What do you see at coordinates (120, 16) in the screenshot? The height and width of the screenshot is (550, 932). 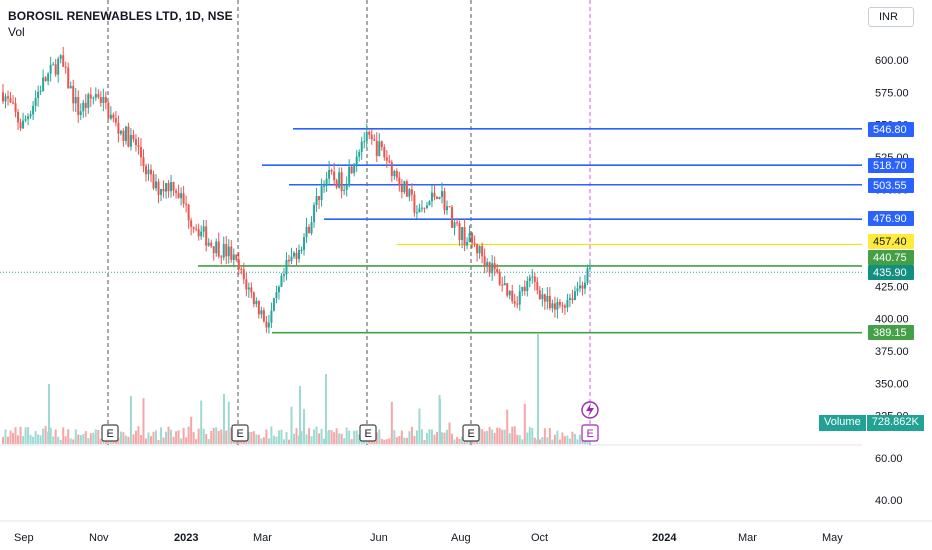 I see `symbol-title: BOROSIL RENEWABLES LTD, 1D, NSE` at bounding box center [120, 16].